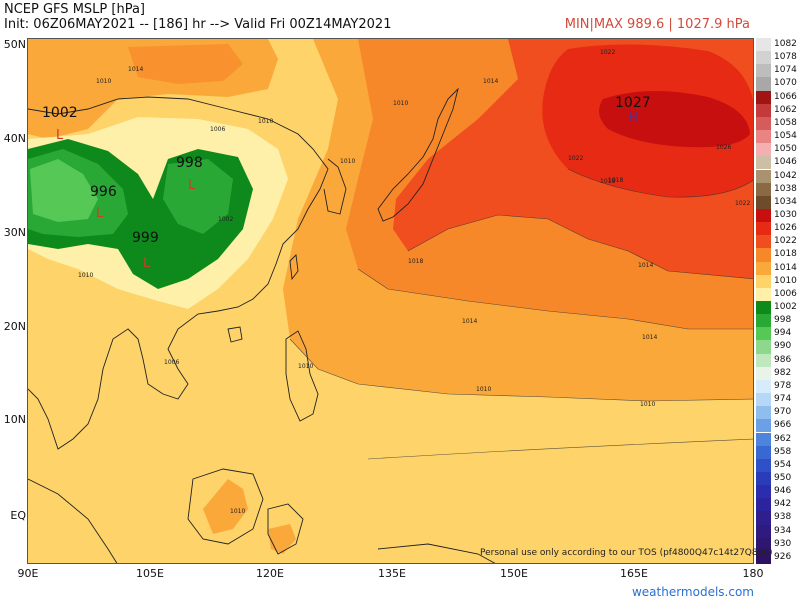 The image size is (800, 600). I want to click on pressure-band-1018-northwest, so click(185, 64).